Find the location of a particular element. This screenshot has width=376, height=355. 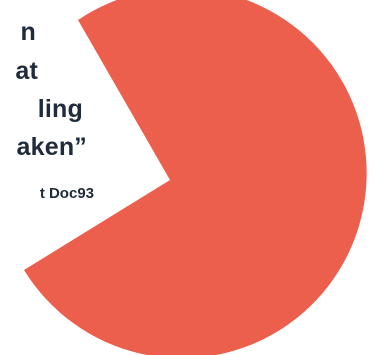

quote-line-1: n is located at coordinates (28, 32).